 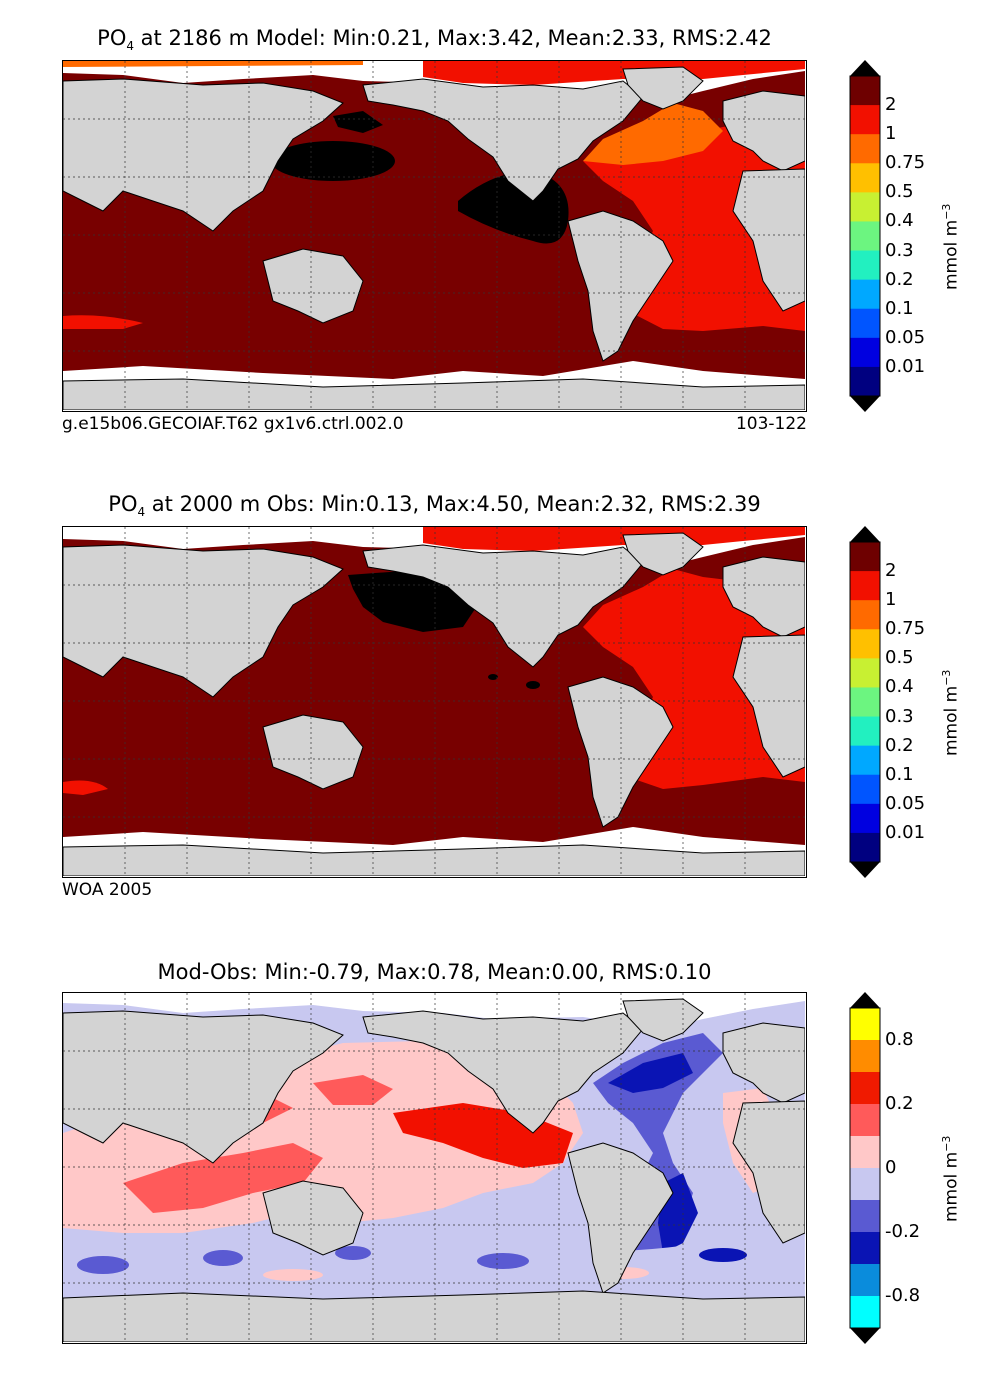 I want to click on colorbar-tick-label: 0.8, so click(x=899, y=1039).